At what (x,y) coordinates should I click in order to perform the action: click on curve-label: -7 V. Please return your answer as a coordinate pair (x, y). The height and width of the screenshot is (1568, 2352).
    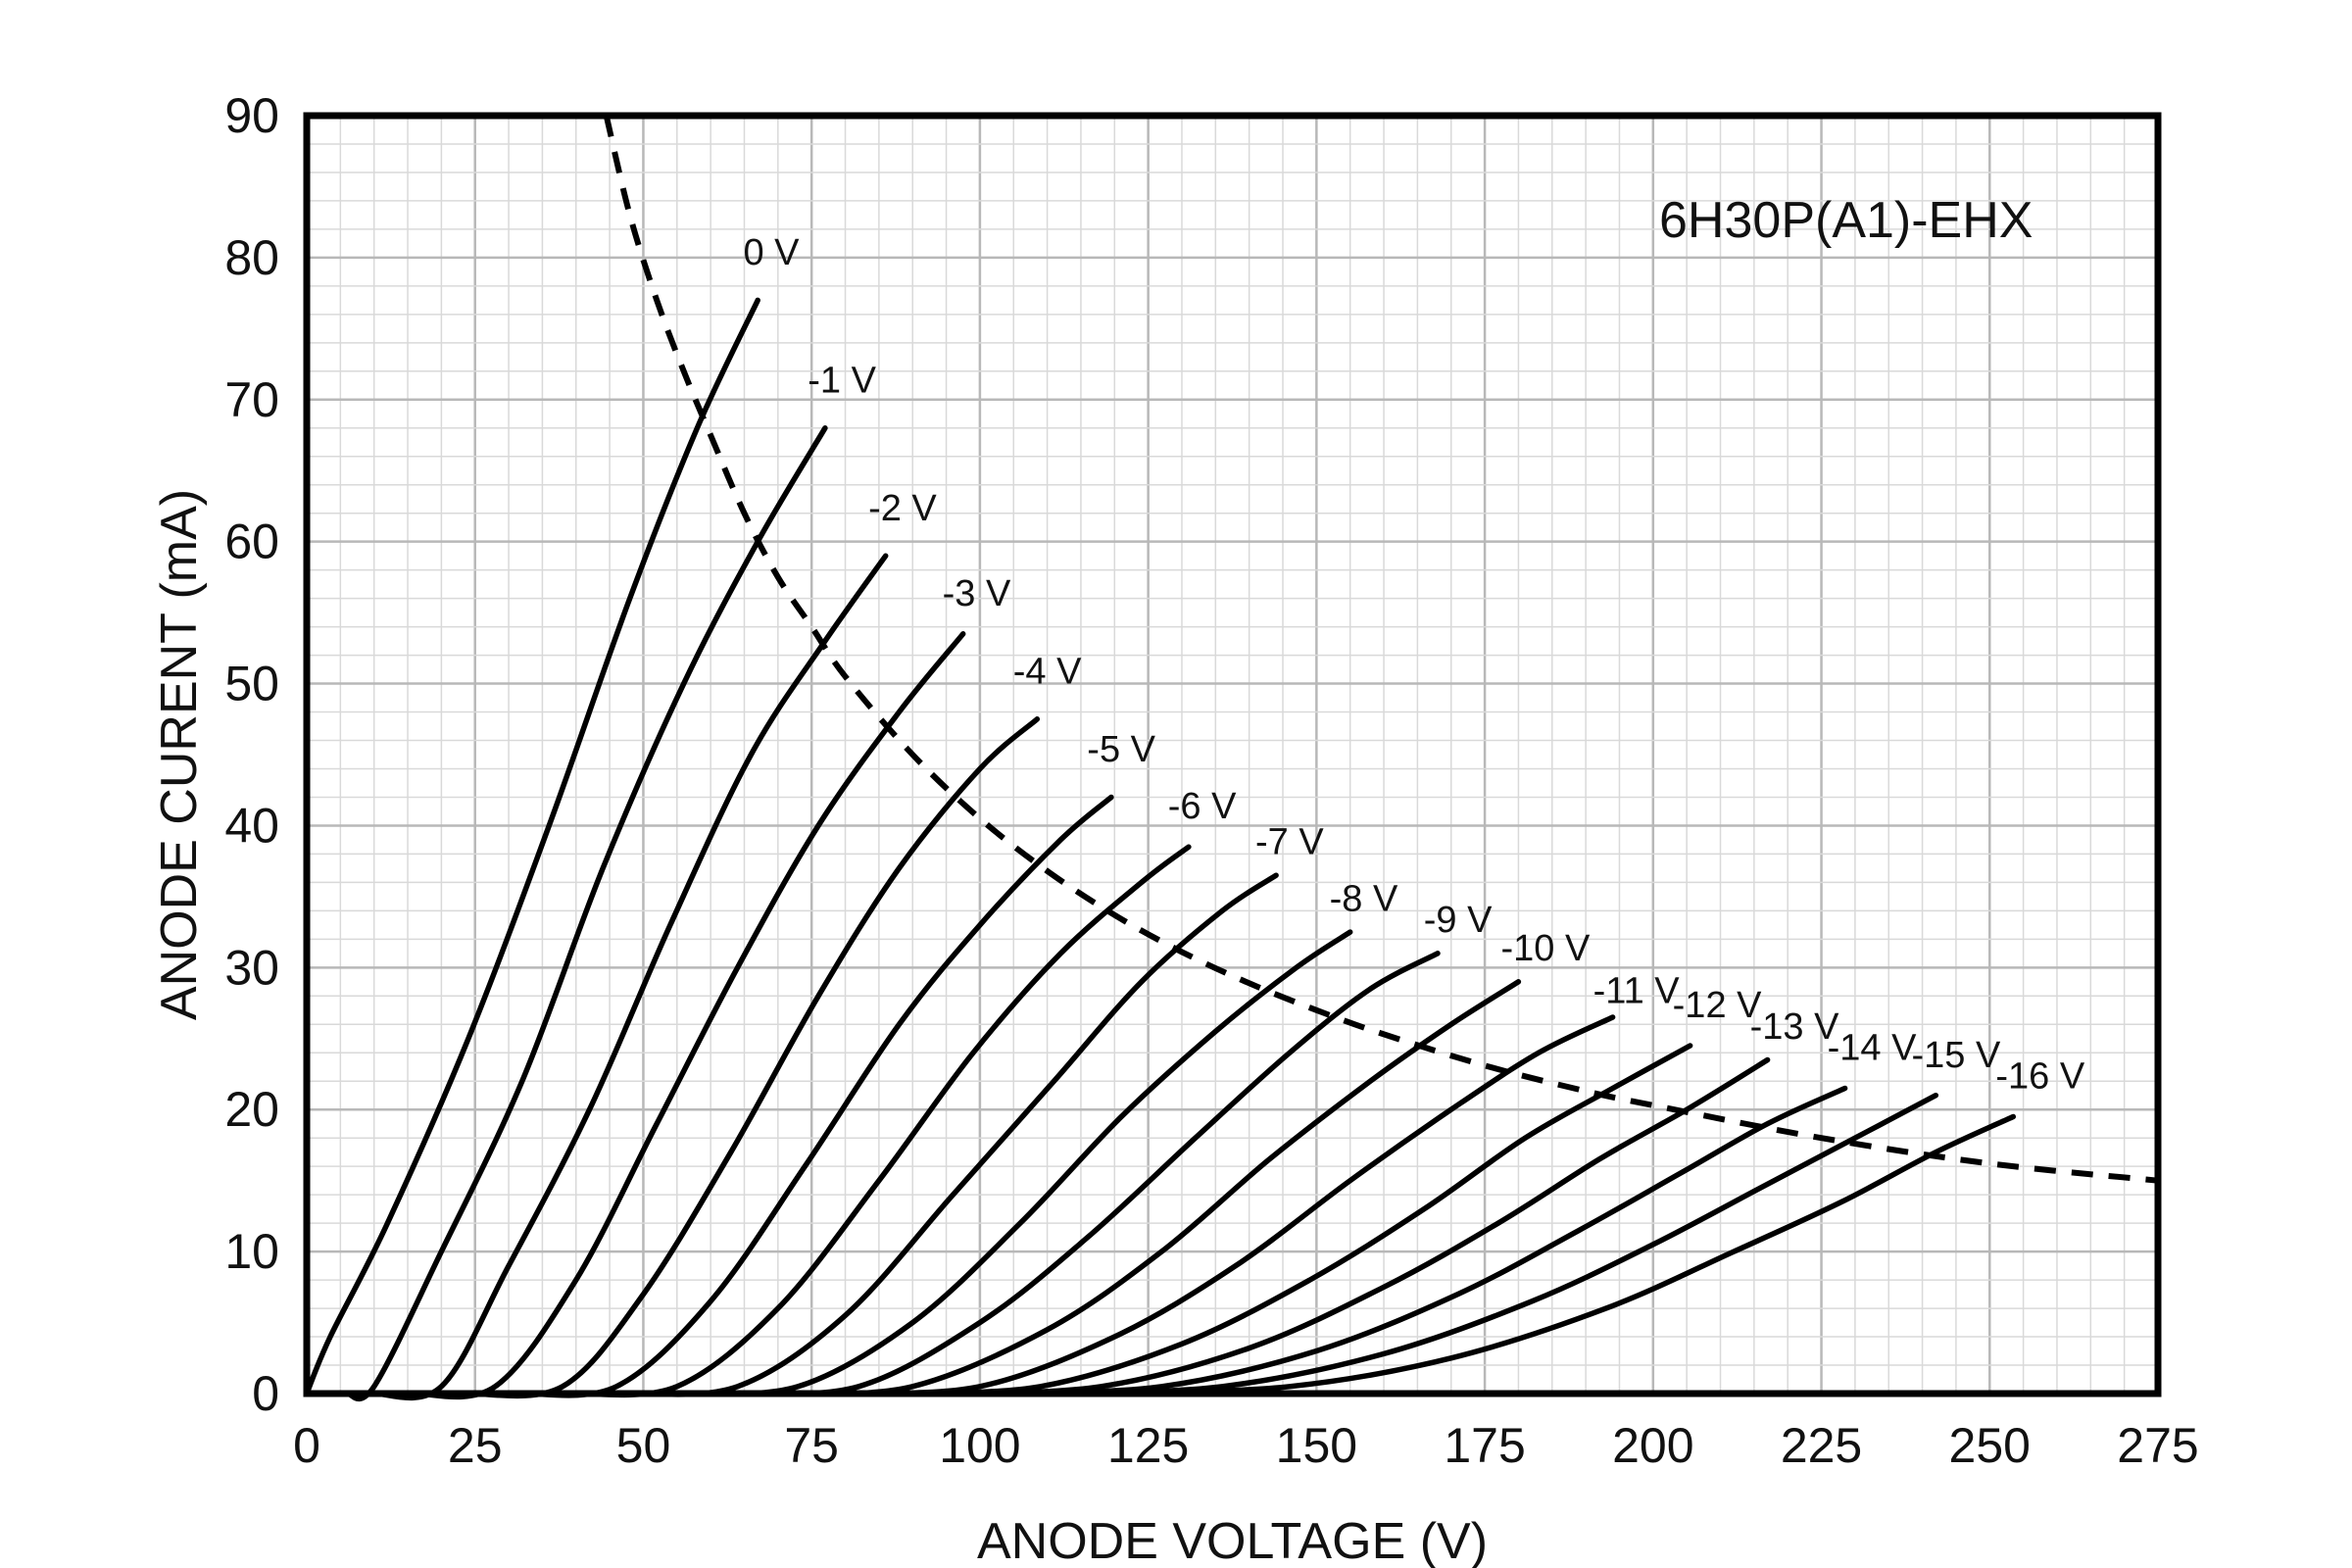
    Looking at the image, I should click on (1289, 842).